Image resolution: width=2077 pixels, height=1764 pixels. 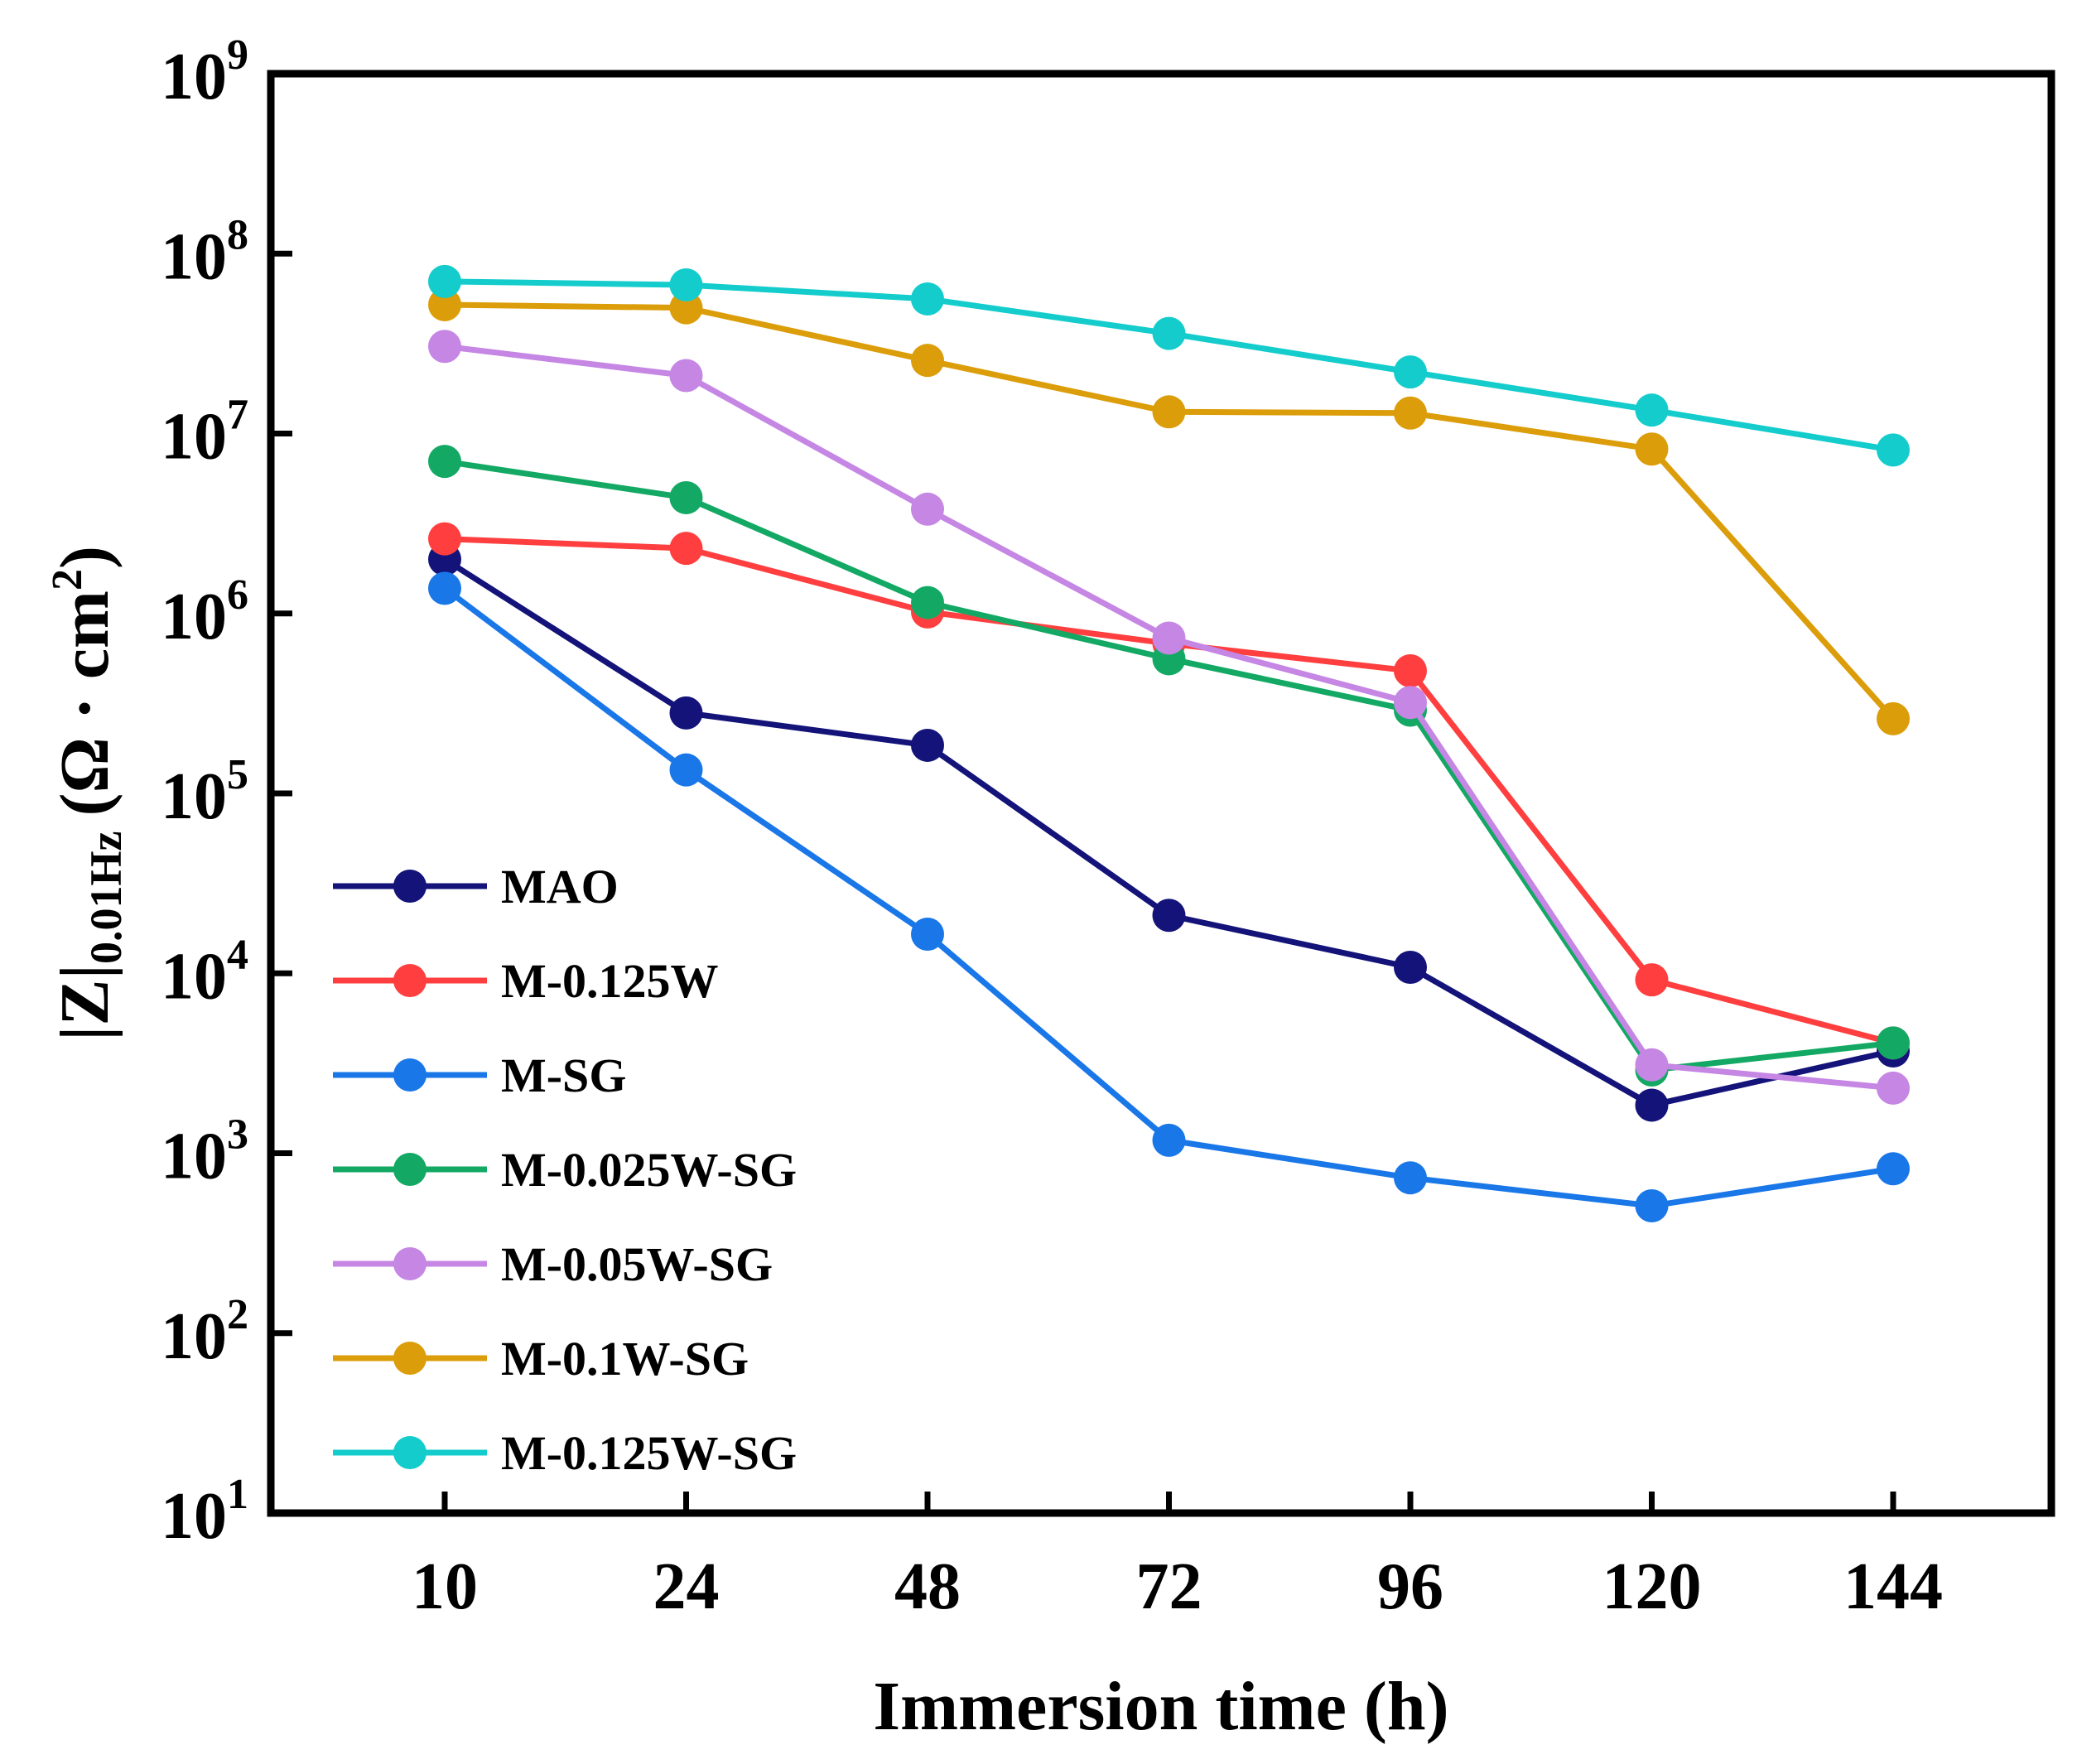 What do you see at coordinates (1893, 1586) in the screenshot?
I see `x-tick-label: 144` at bounding box center [1893, 1586].